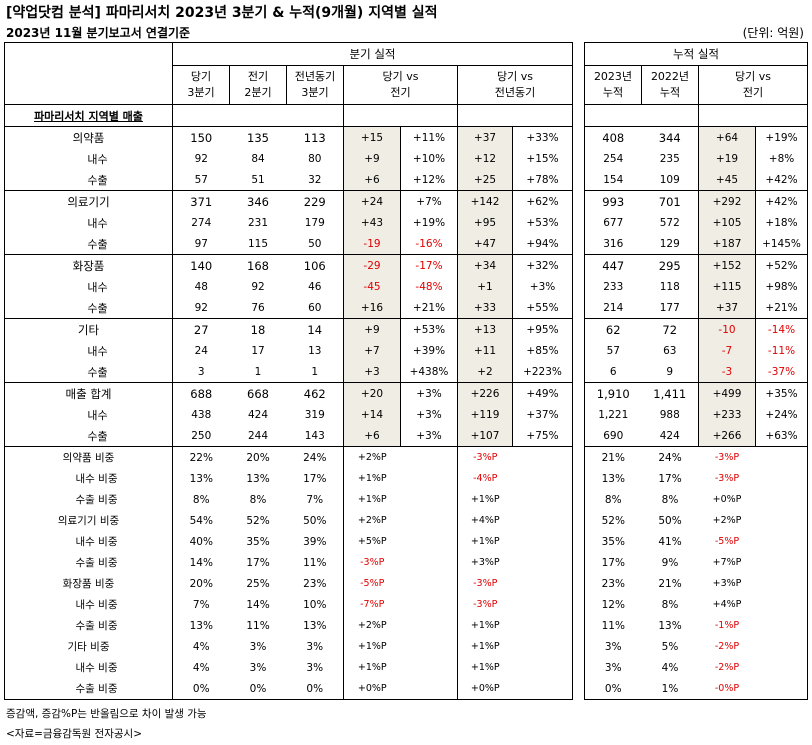 This screenshot has height=745, width=812. I want to click on table-row: 62 72 -10 -14%, so click(696, 329).